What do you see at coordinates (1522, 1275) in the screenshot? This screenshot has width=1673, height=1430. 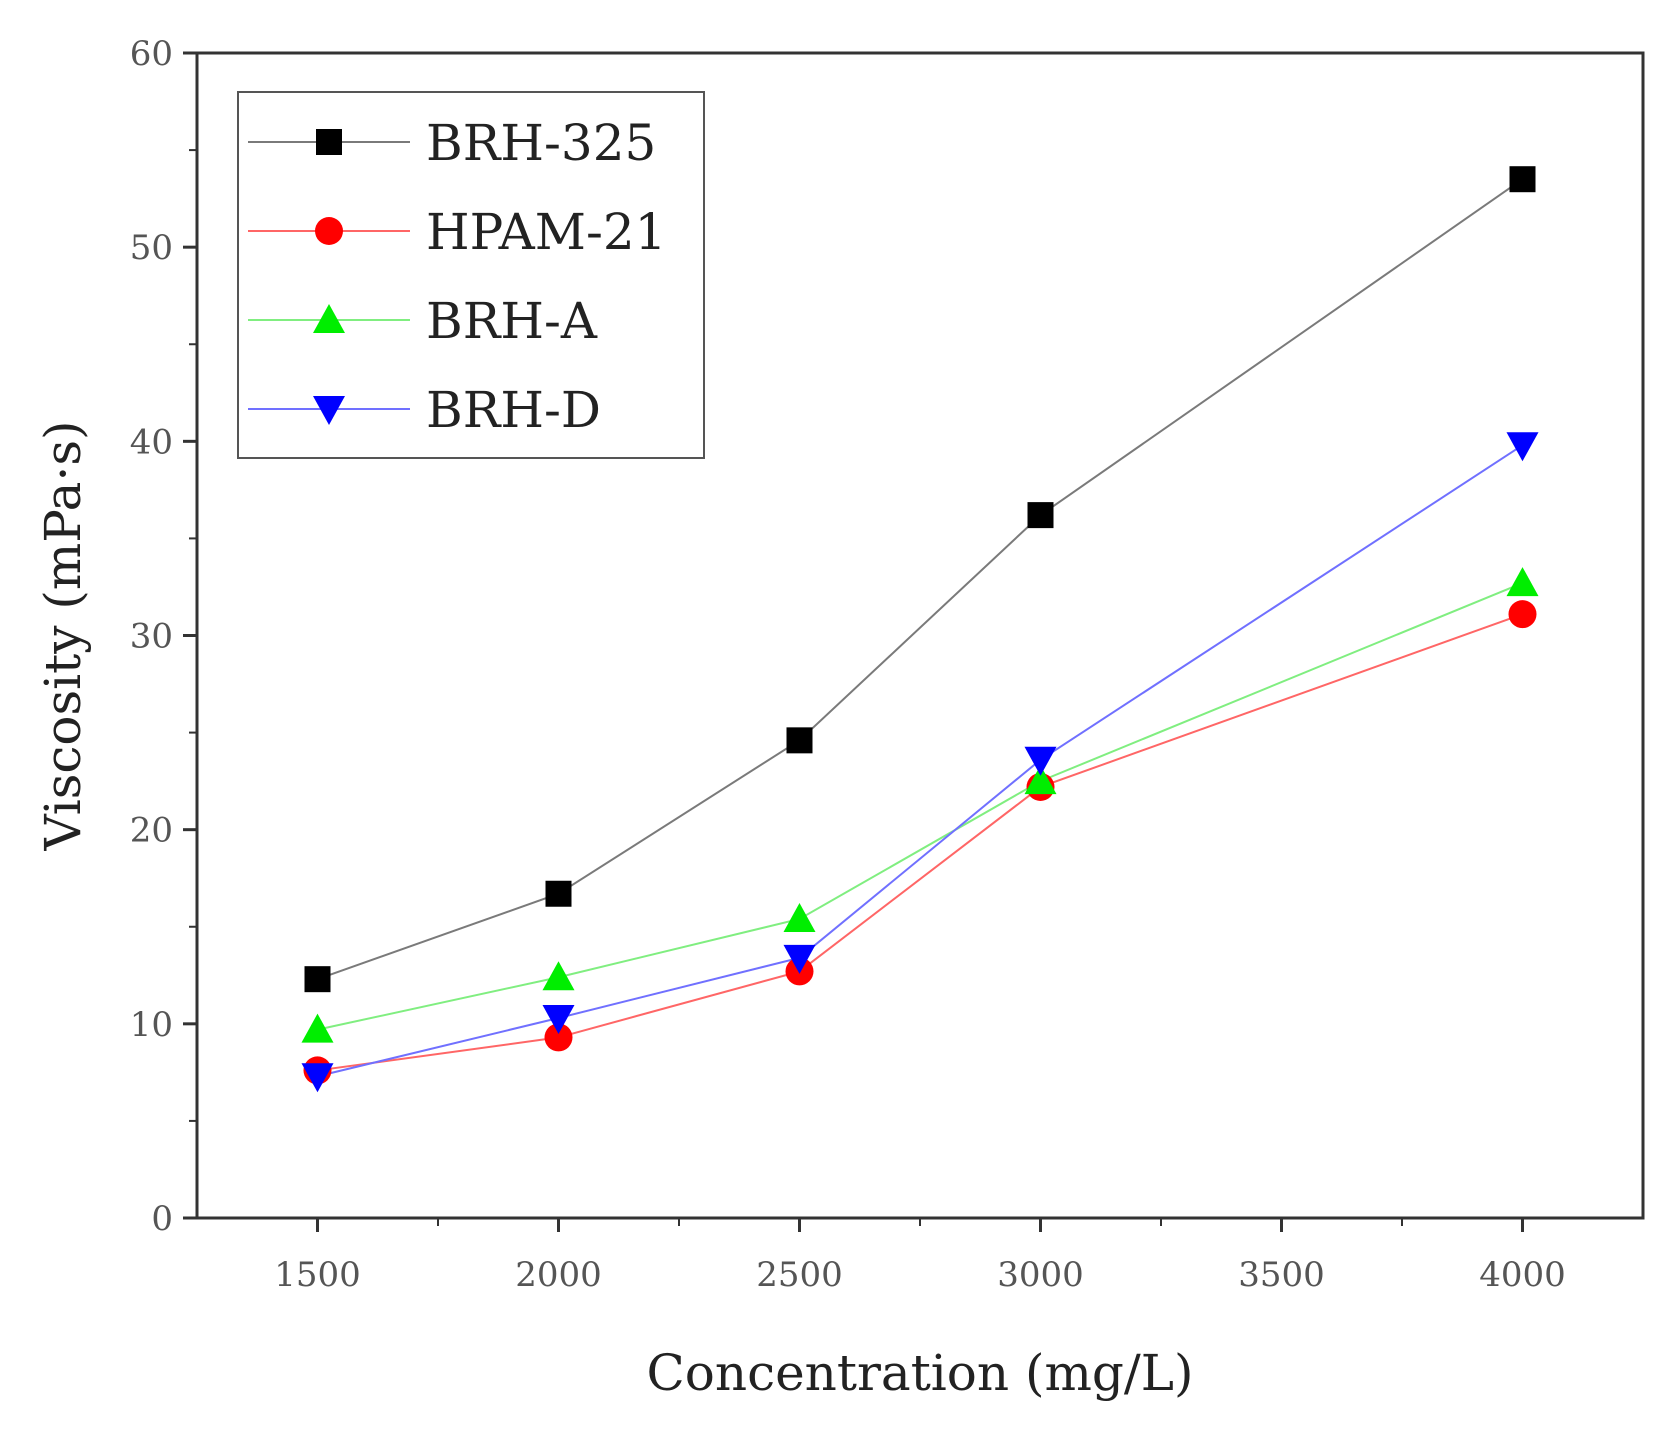 I see `x-tick-label: 4000` at bounding box center [1522, 1275].